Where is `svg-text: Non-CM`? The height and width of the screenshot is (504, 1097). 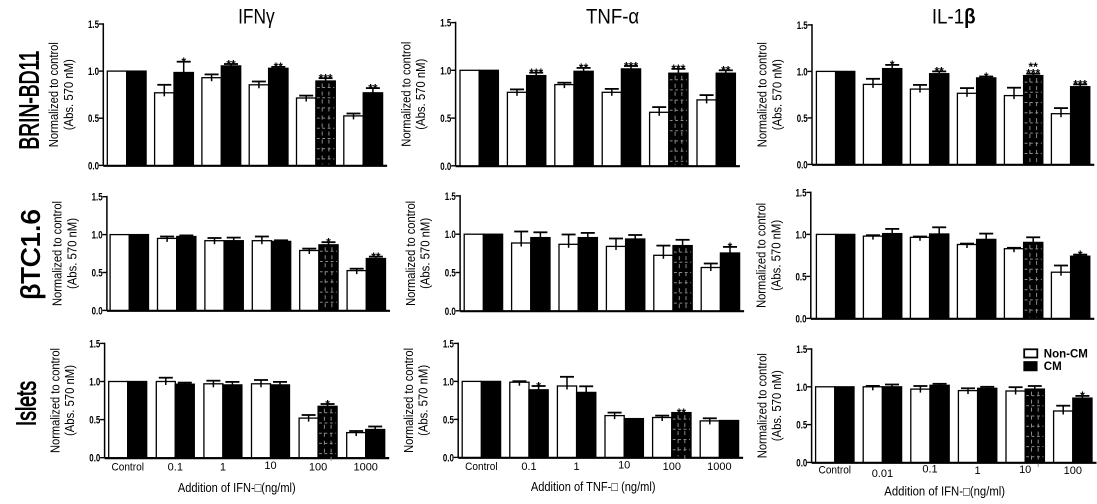
svg-text: Non-CM is located at coordinates (1066, 354).